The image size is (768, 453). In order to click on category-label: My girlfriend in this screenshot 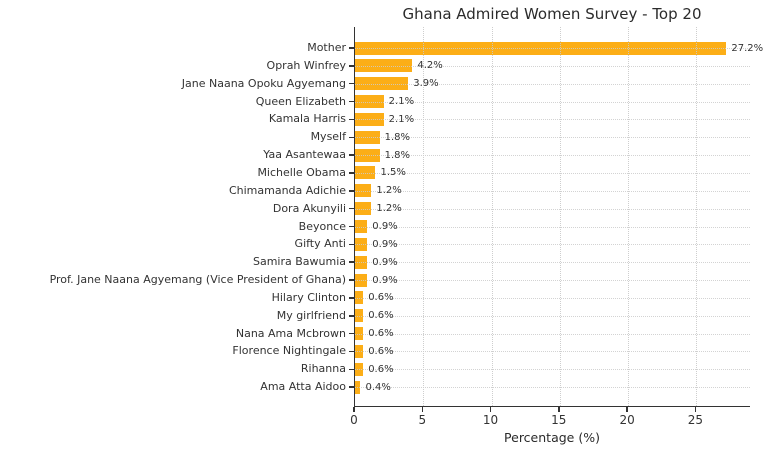, I will do `click(311, 315)`.